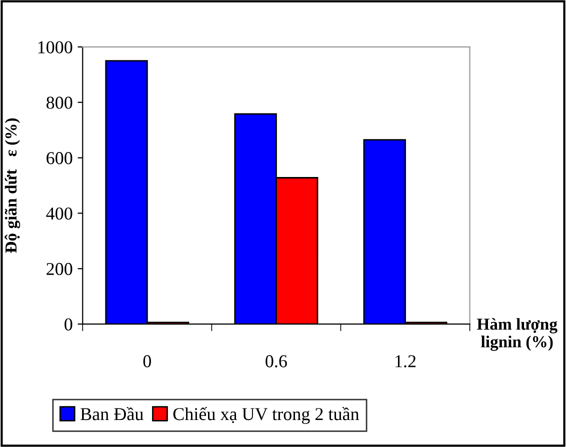 The image size is (566, 447). What do you see at coordinates (276, 361) in the screenshot?
I see `x-tick-label: 0.6` at bounding box center [276, 361].